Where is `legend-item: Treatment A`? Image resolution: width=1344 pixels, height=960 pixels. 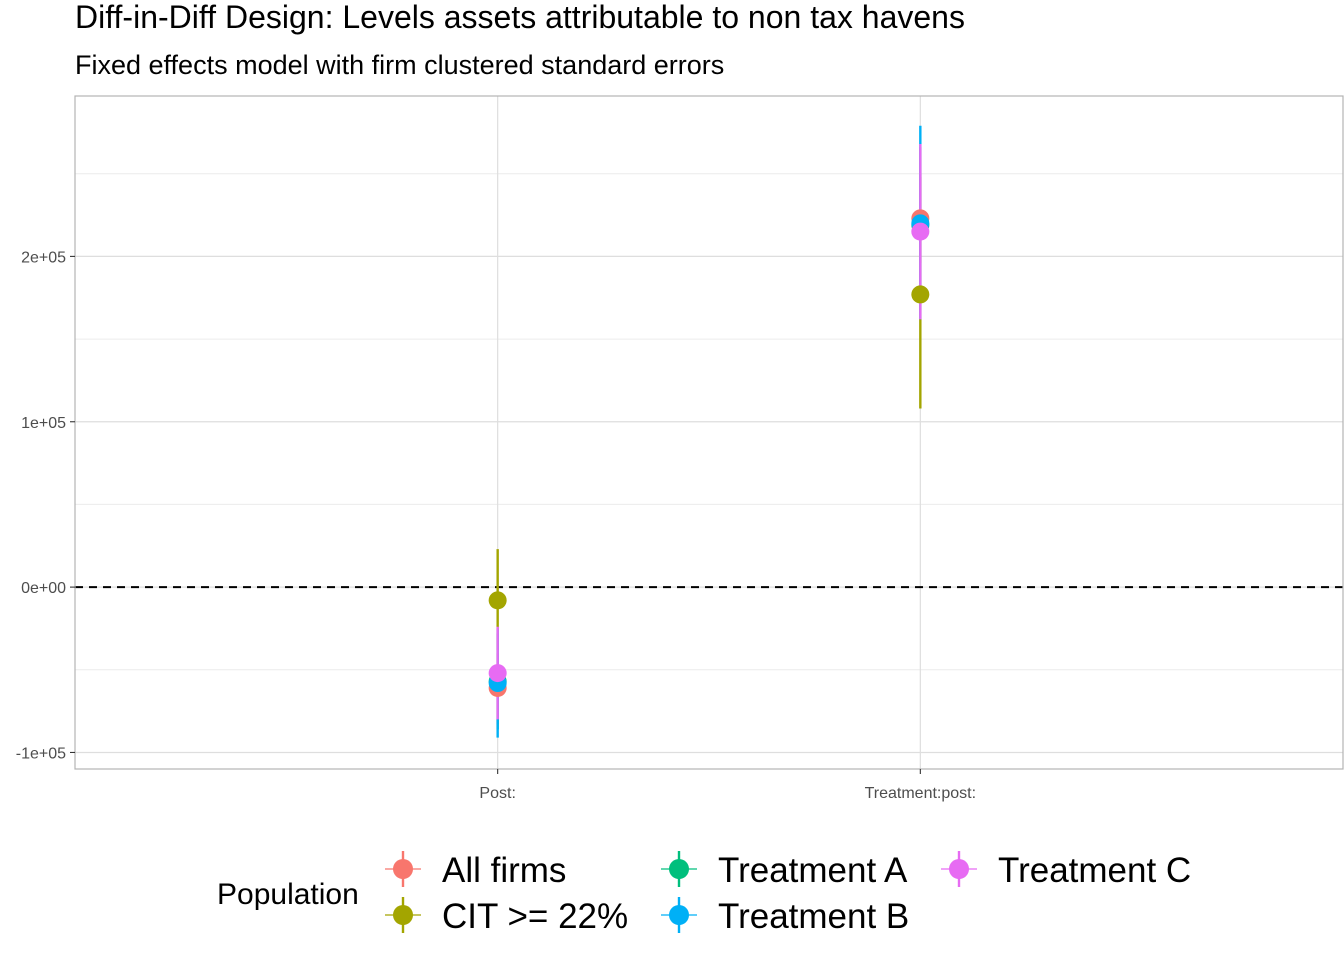
legend-item: Treatment A is located at coordinates (784, 870).